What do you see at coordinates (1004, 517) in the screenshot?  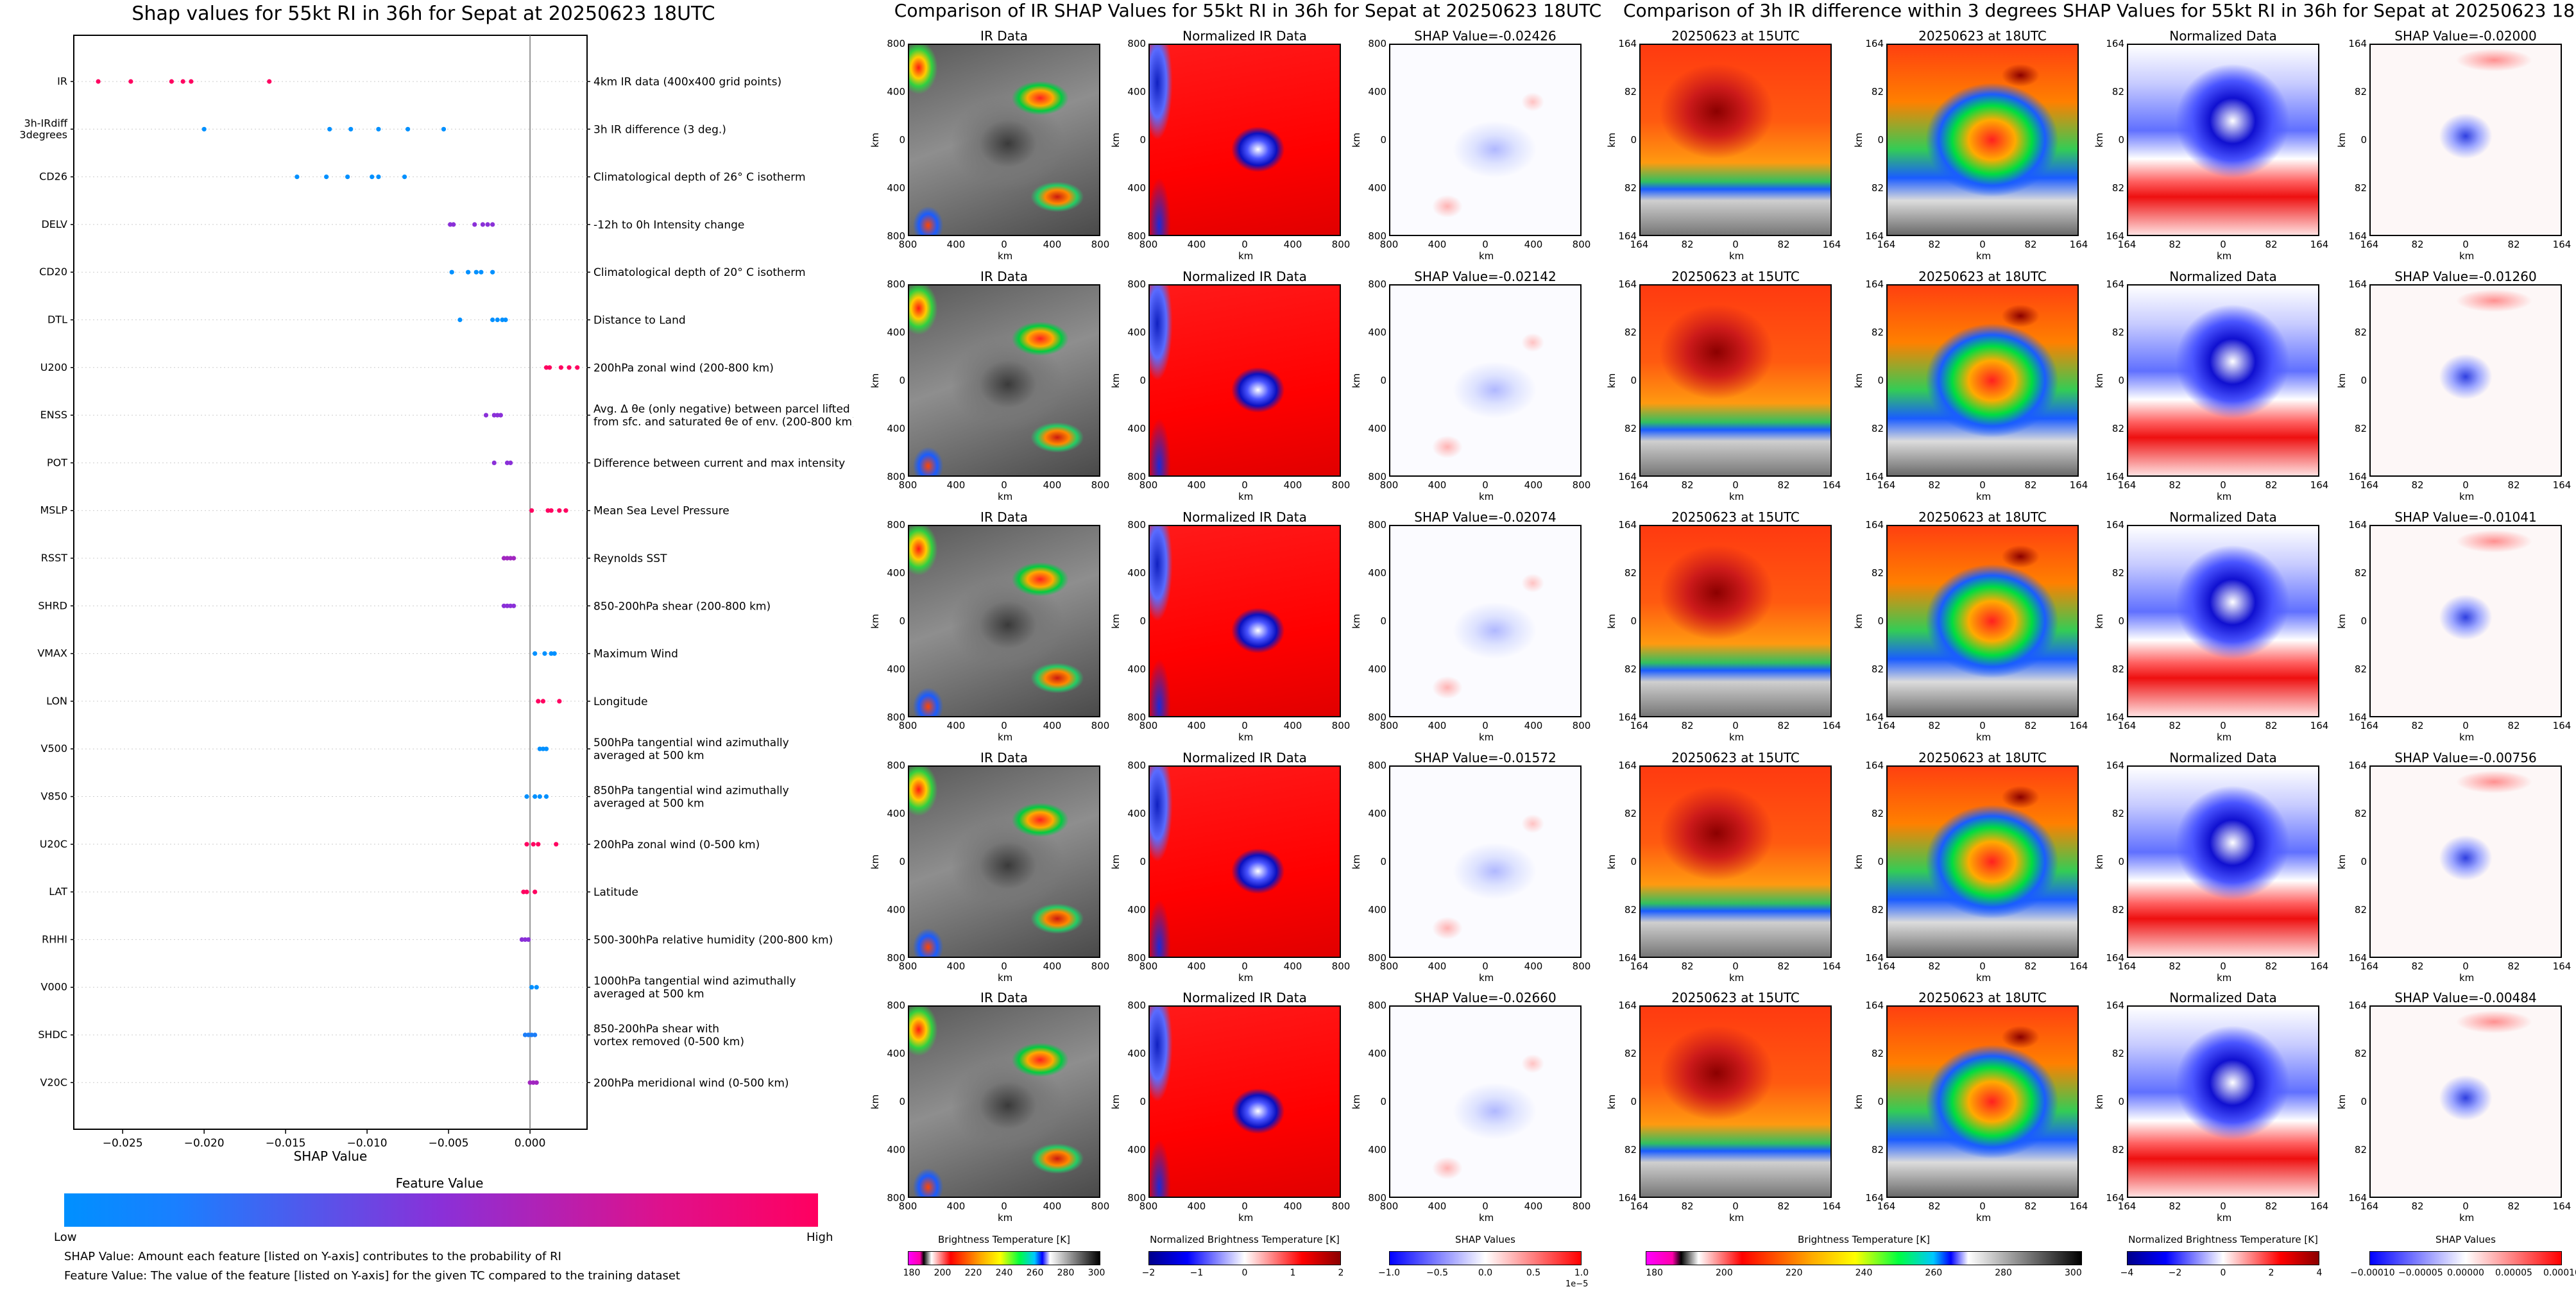 I see `panel-title-ir: IR Data` at bounding box center [1004, 517].